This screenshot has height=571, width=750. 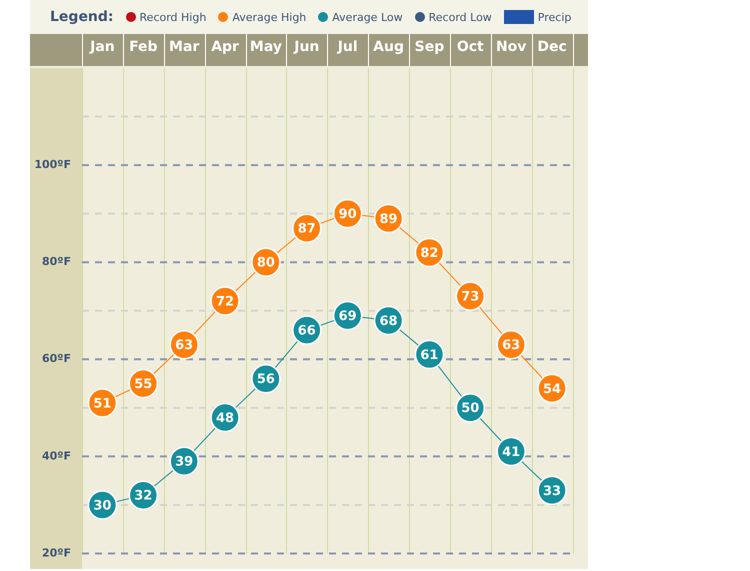 I want to click on x-tick-label: Aug, so click(x=388, y=47).